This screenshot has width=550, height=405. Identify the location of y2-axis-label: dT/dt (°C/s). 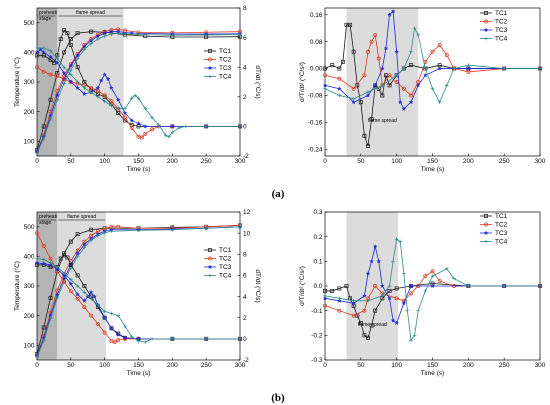
(258, 81).